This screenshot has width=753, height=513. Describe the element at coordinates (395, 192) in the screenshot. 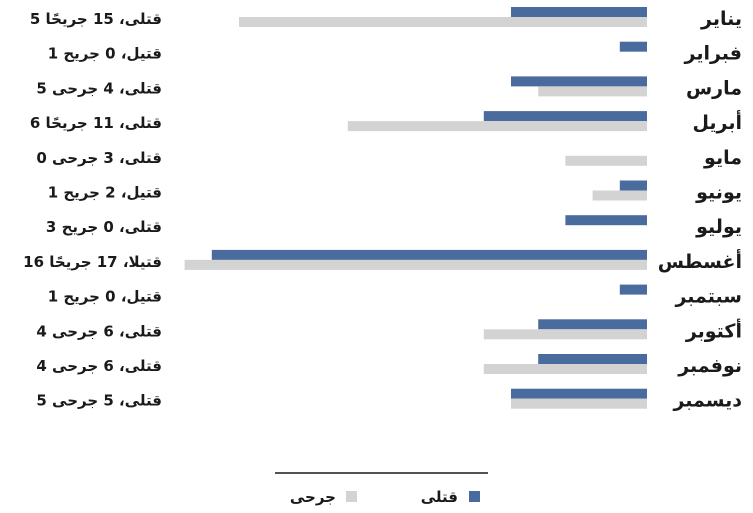

I see `chart-row-6: يونيو 1 قتيل، 2 جريح` at that location.